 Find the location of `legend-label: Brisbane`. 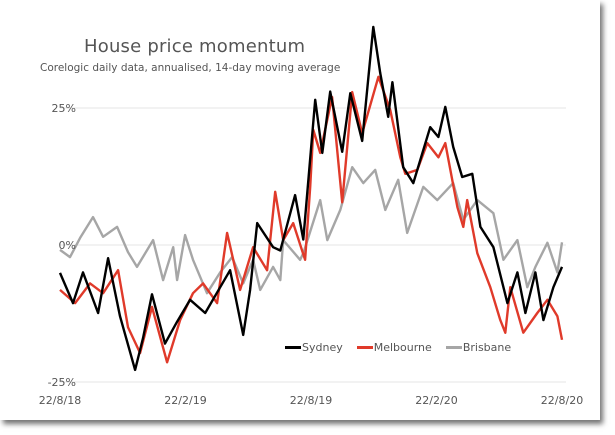

legend-label: Brisbane is located at coordinates (487, 347).